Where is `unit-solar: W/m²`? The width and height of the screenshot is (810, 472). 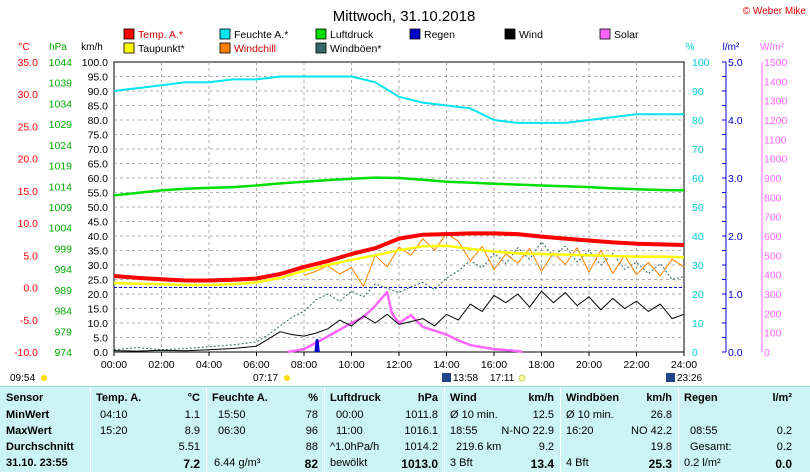
unit-solar: W/m² is located at coordinates (772, 47).